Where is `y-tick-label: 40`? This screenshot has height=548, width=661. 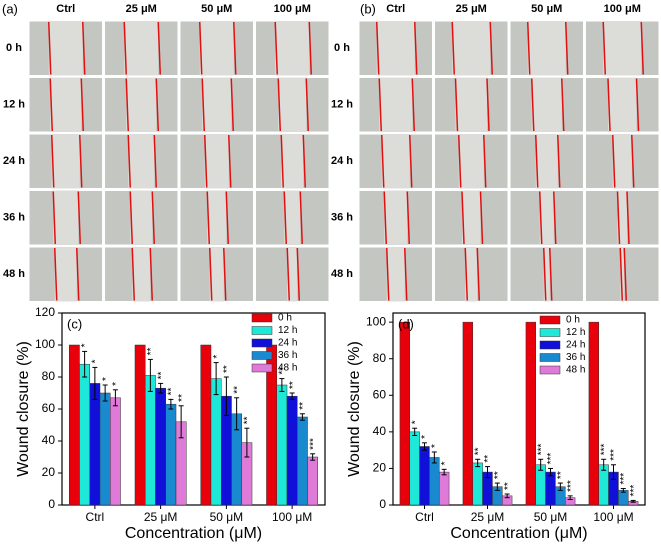 y-tick-label: 40 is located at coordinates (380, 431).